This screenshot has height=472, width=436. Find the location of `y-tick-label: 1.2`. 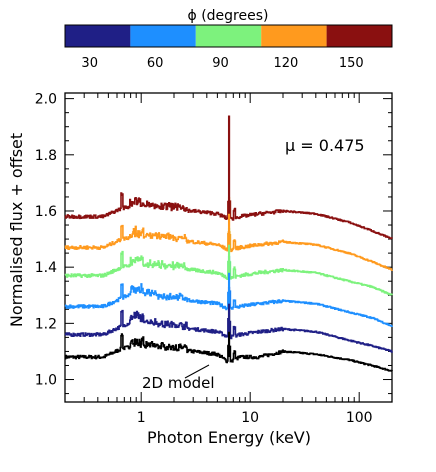

y-tick-label: 1.2 is located at coordinates (46, 324).